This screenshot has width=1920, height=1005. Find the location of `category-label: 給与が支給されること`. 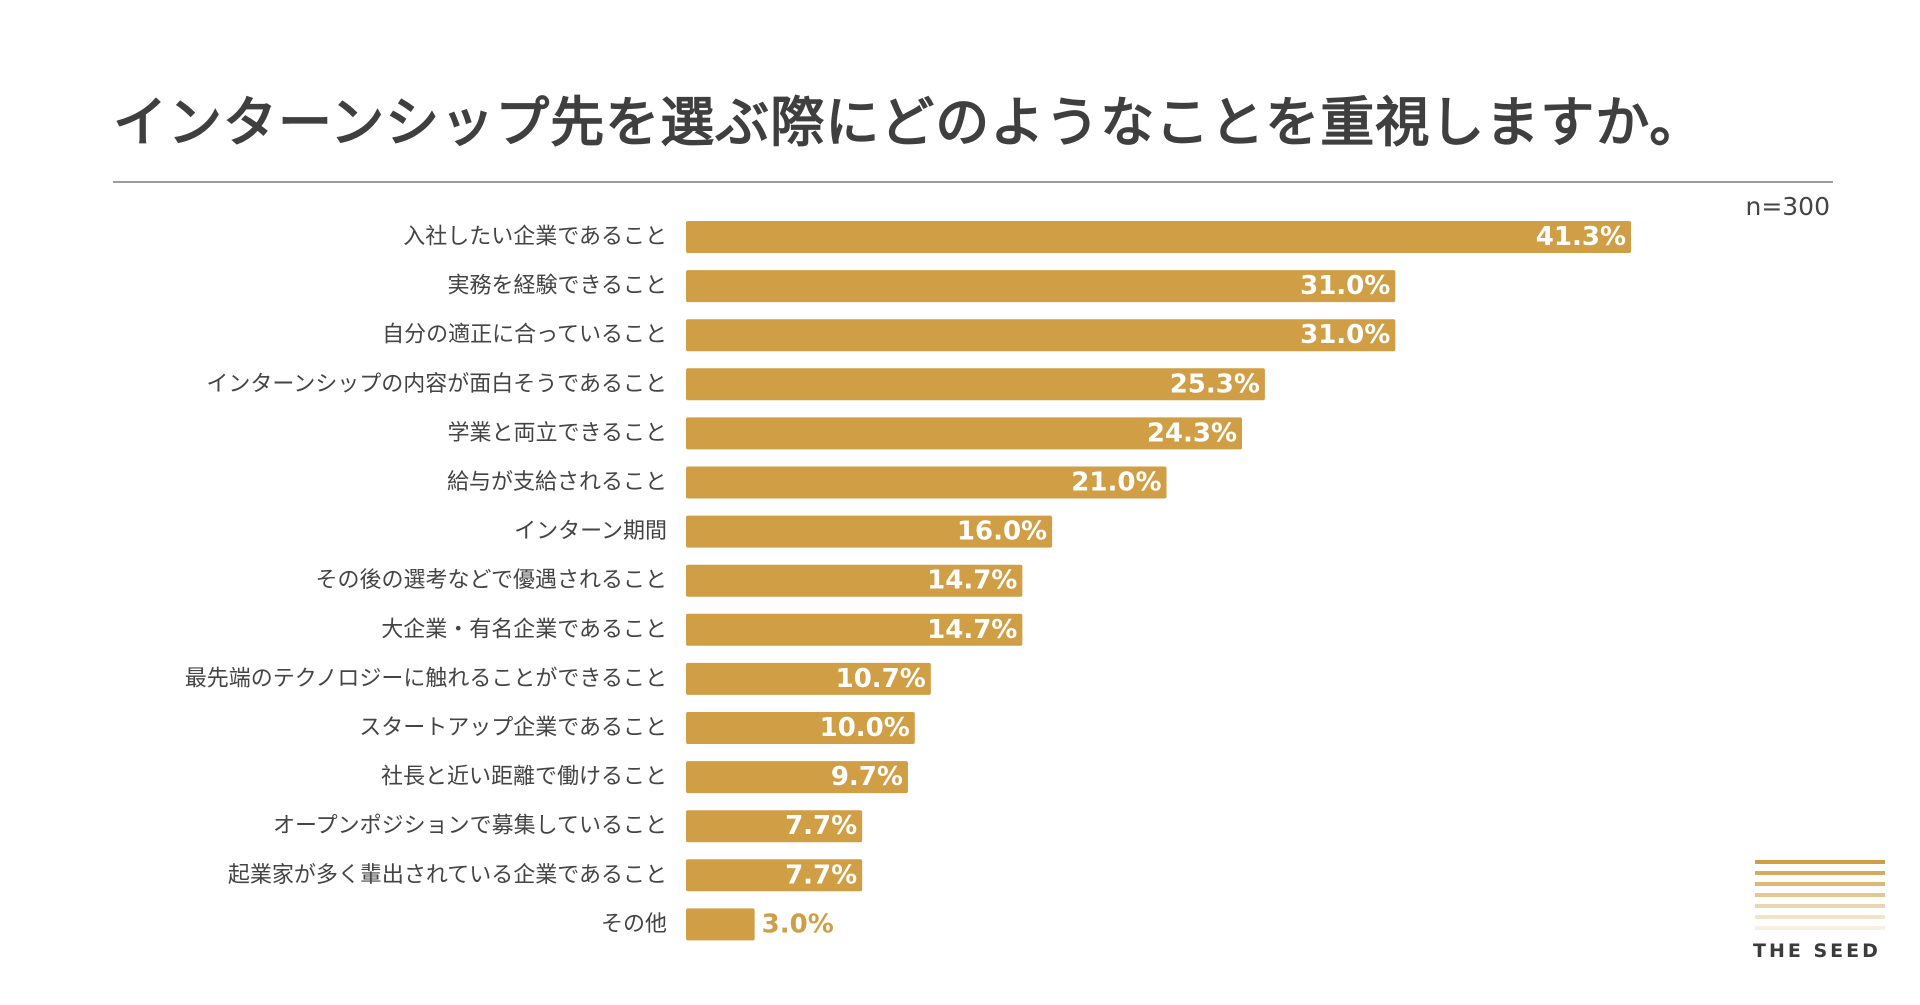

category-label: 給与が支給されること is located at coordinates (557, 482).